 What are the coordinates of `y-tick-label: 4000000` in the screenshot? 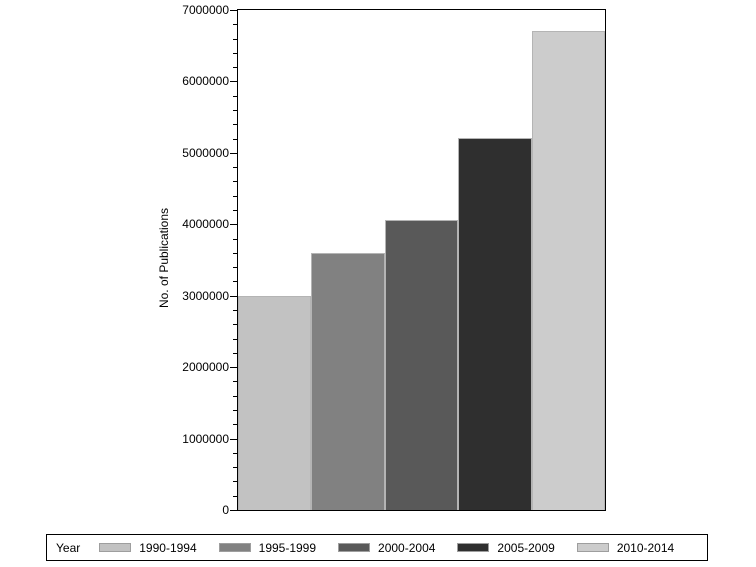 It's located at (205, 224).